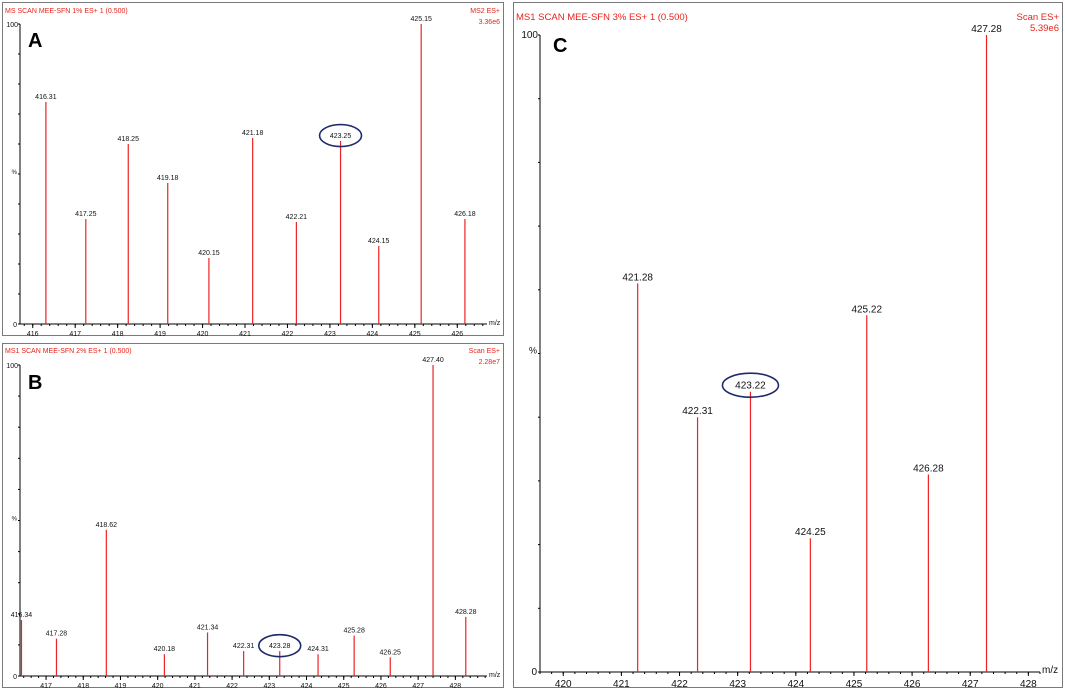  Describe the element at coordinates (253, 133) in the screenshot. I see `peak-label: 421.18` at that location.